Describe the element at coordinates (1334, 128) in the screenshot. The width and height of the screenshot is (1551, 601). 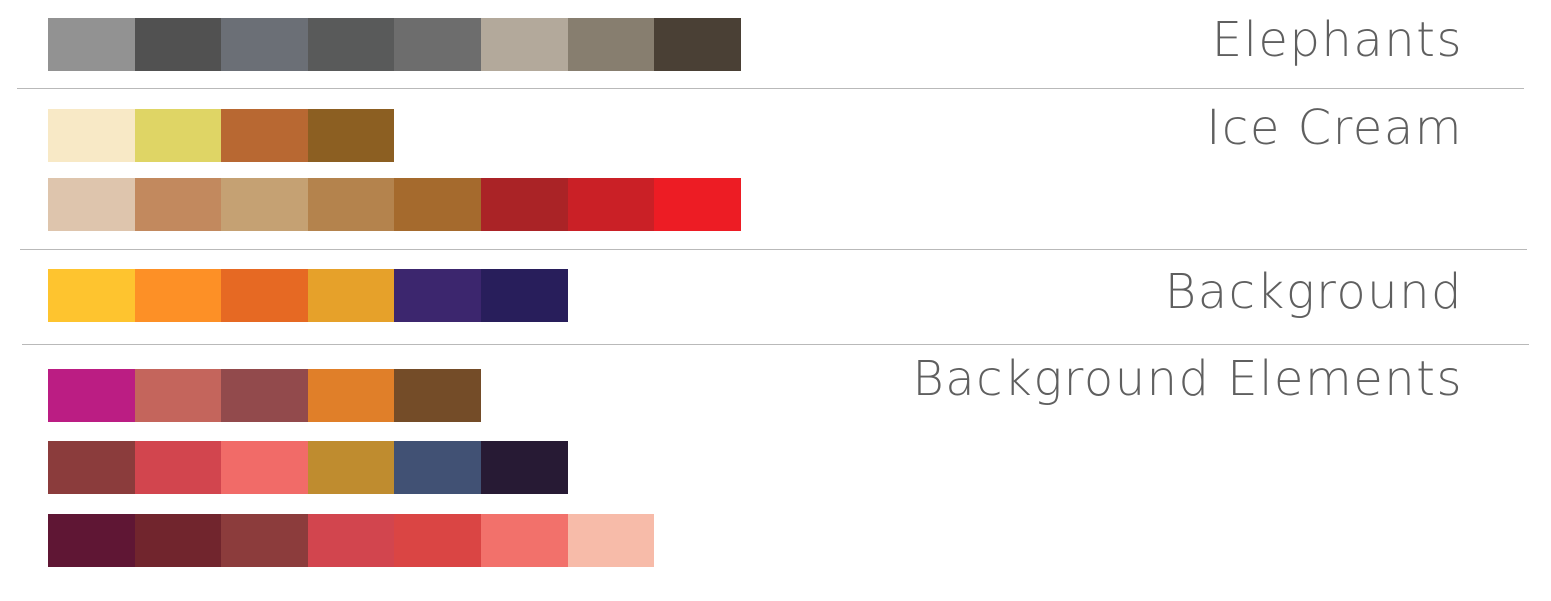
I see `section-title-ice-cream: Ice Cream` at that location.